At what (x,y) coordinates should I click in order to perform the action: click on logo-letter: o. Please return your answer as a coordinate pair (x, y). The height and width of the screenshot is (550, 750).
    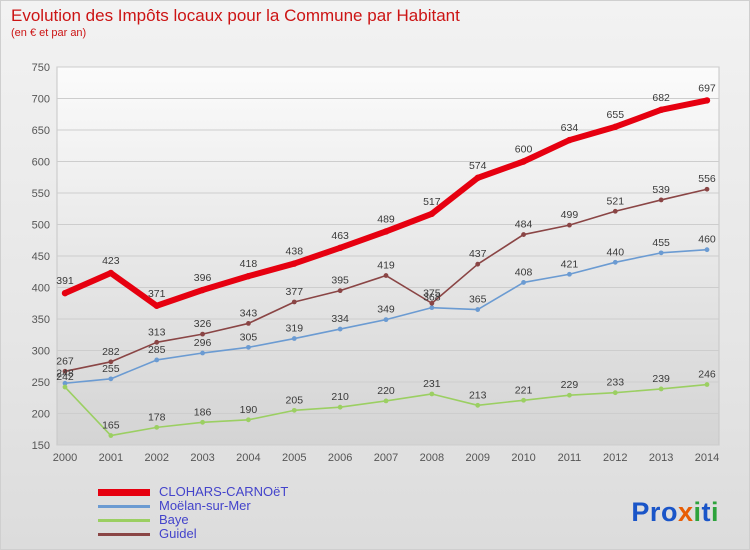
    Looking at the image, I should click on (669, 512).